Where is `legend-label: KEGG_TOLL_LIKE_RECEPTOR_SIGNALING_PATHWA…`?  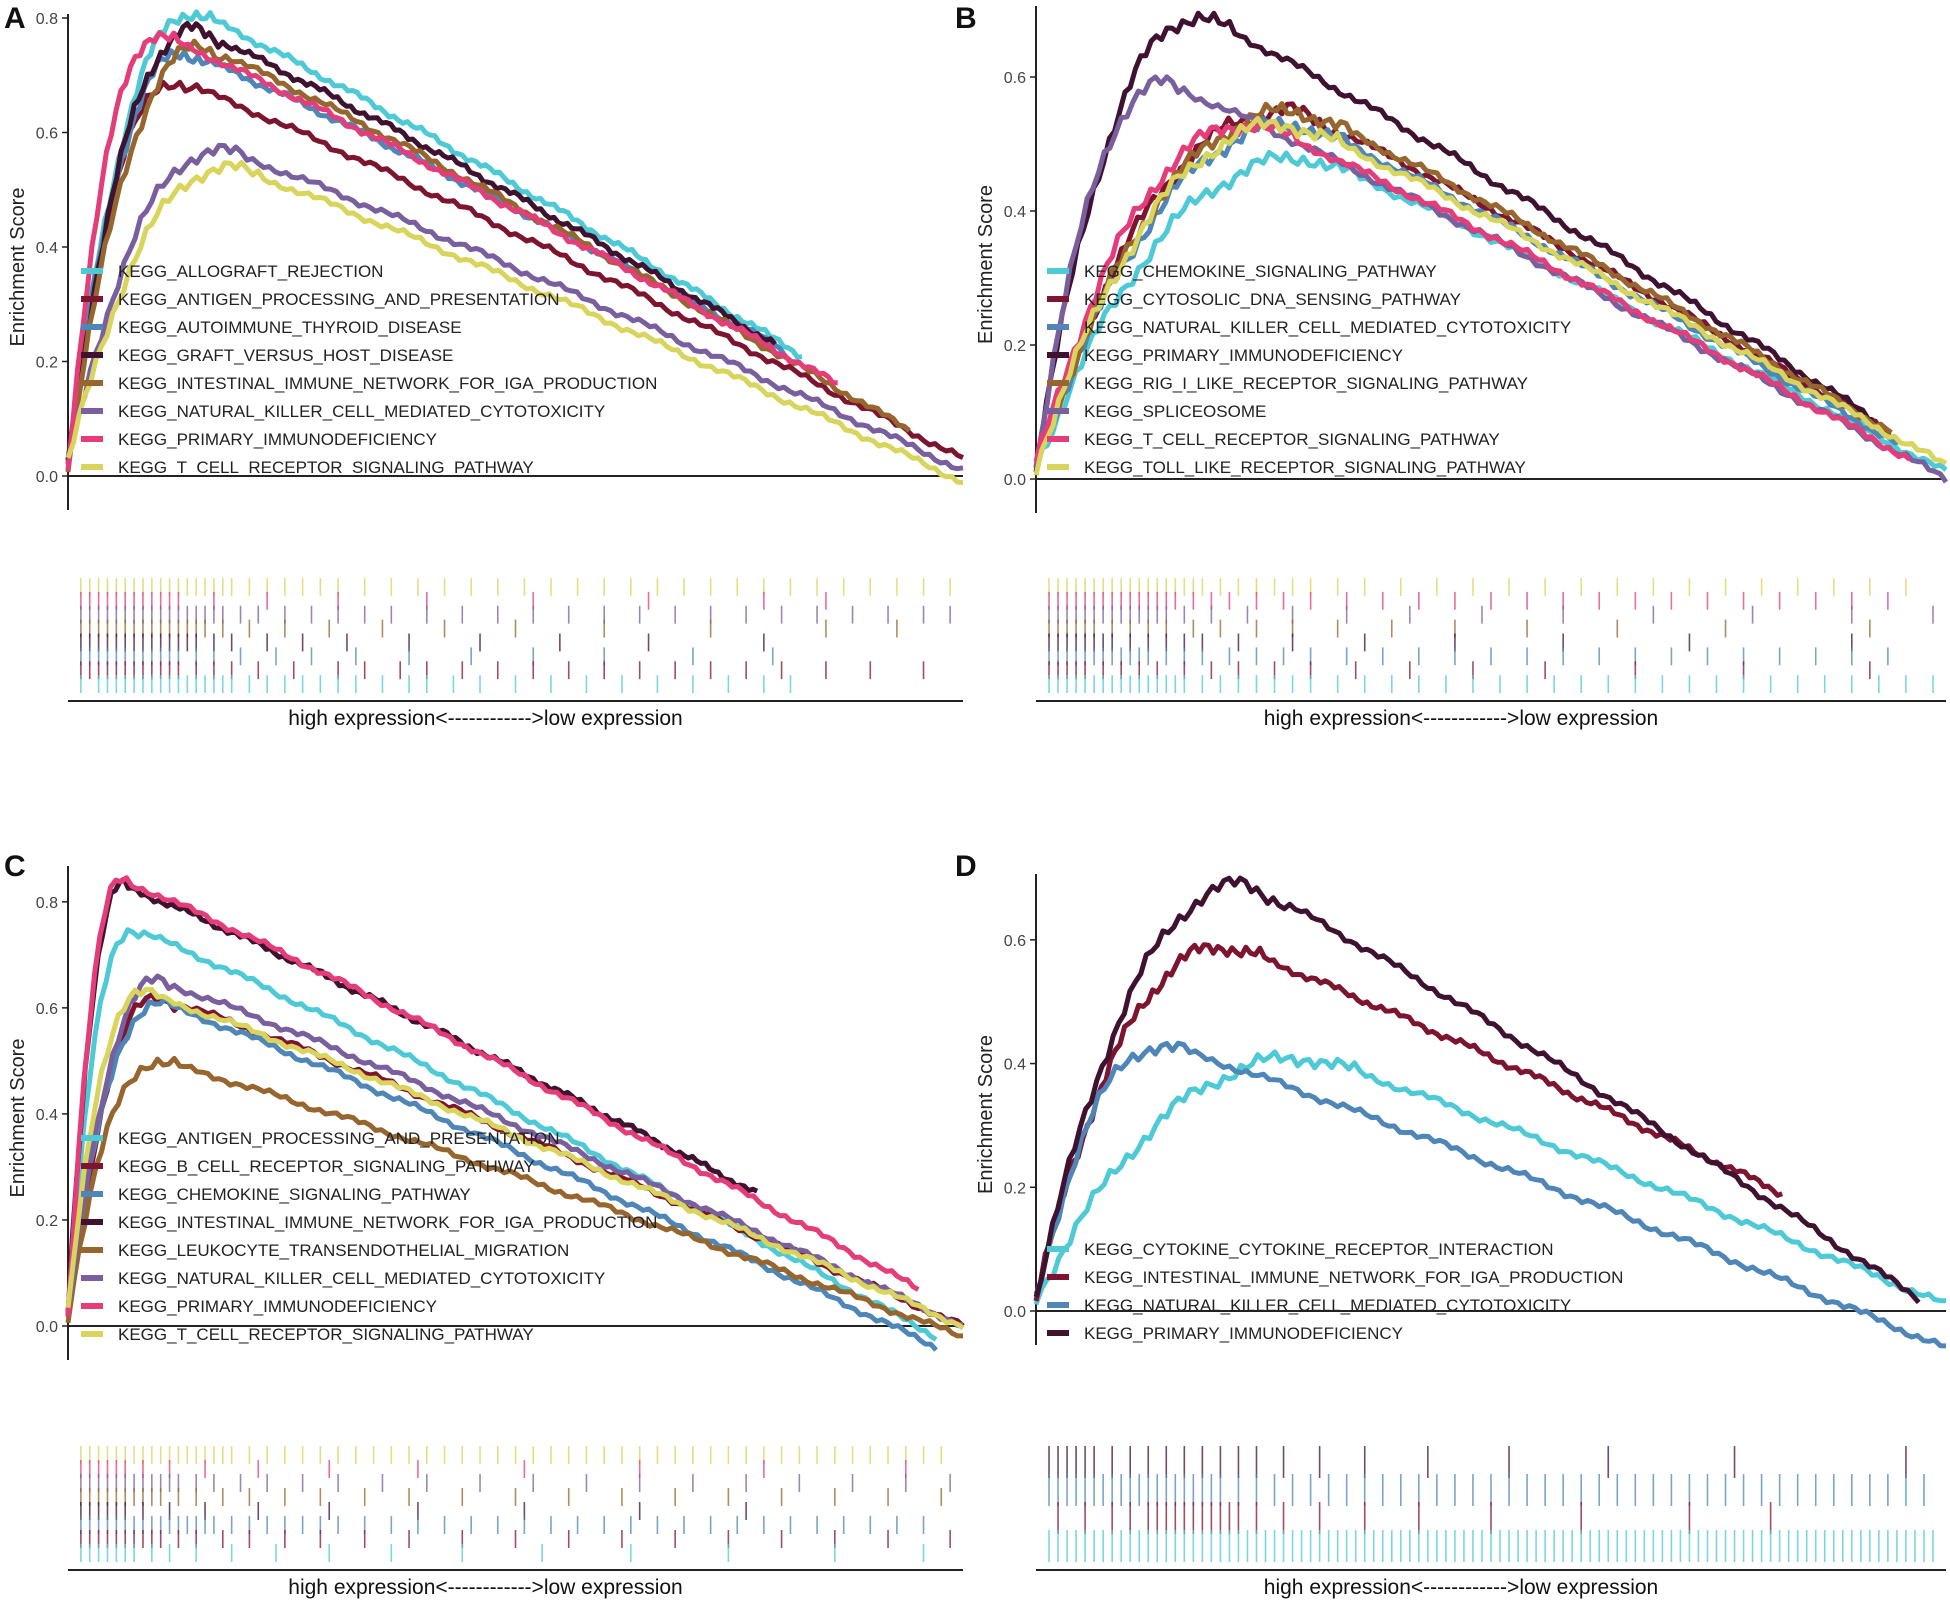
legend-label: KEGG_TOLL_LIKE_RECEPTOR_SIGNALING_PATHWA… is located at coordinates (1305, 467).